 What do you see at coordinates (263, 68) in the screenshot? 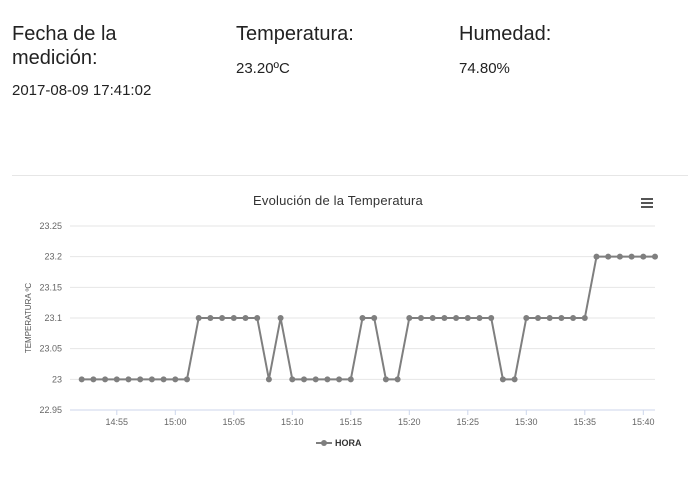
I see `temperatura-value: 23.20ºC` at bounding box center [263, 68].